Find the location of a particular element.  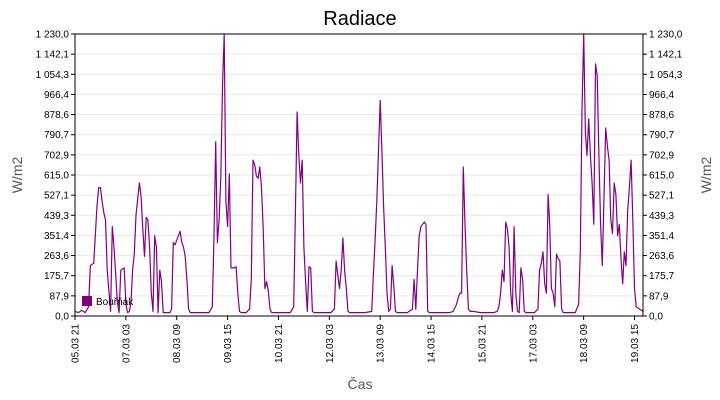

x-axis-label: Čas is located at coordinates (360, 384).